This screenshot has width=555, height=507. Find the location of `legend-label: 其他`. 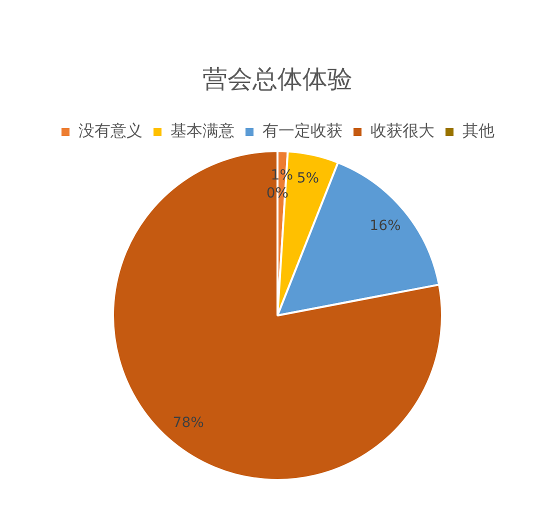

legend-label: 其他 is located at coordinates (478, 130).